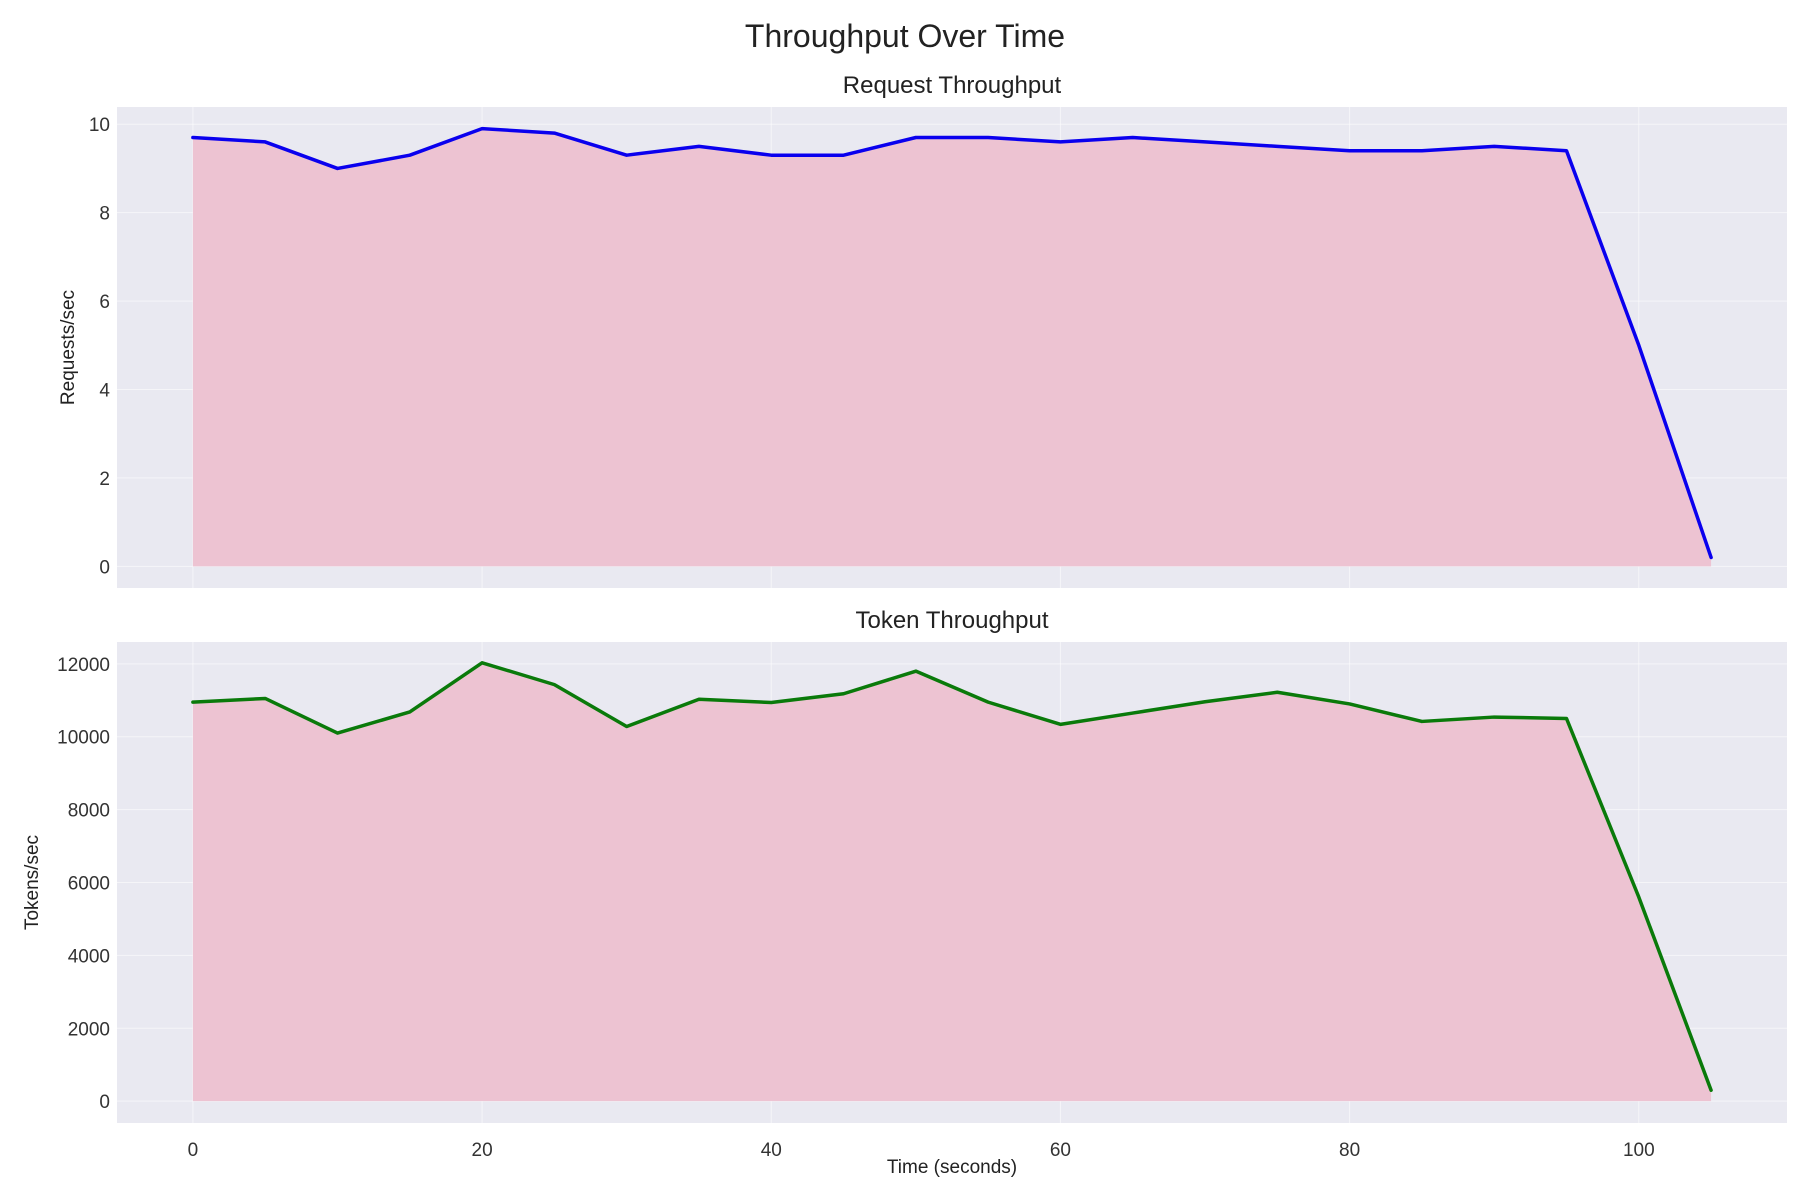  What do you see at coordinates (83, 738) in the screenshot?
I see `y-tick-label: 10000` at bounding box center [83, 738].